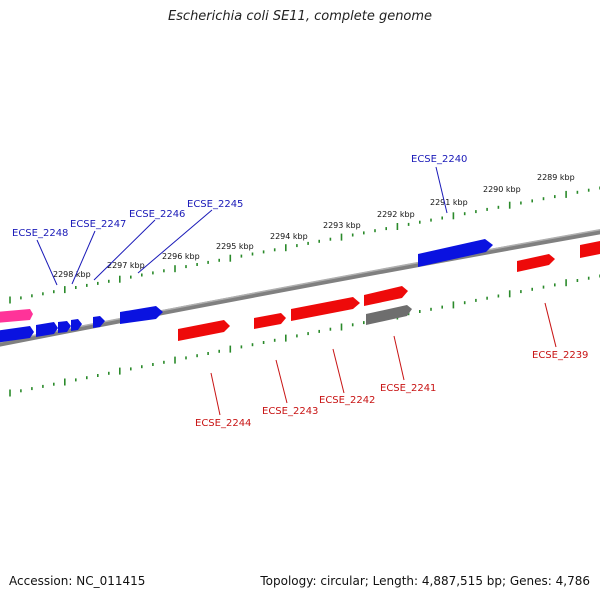 The image size is (600, 600). Describe the element at coordinates (215, 204) in the screenshot. I see `gene-label: ECSE_2245` at that location.